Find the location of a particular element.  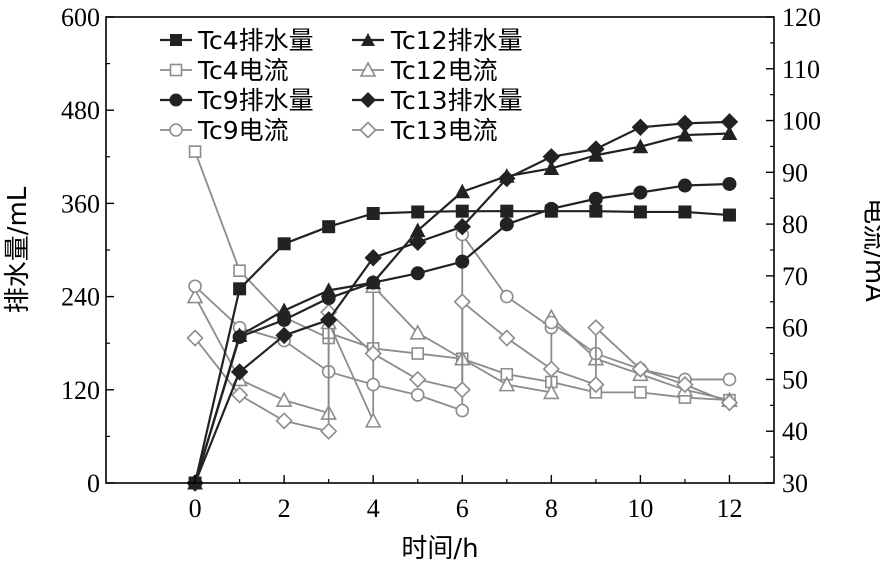

legend-marker-hollow-square is located at coordinates (176, 70).